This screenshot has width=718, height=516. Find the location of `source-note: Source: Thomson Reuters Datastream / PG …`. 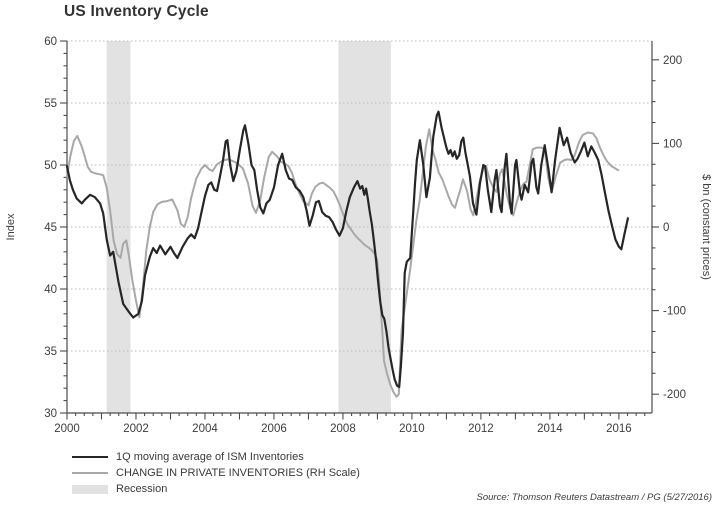

source-note: Source: Thomson Reuters Datastream / PG … is located at coordinates (594, 497).